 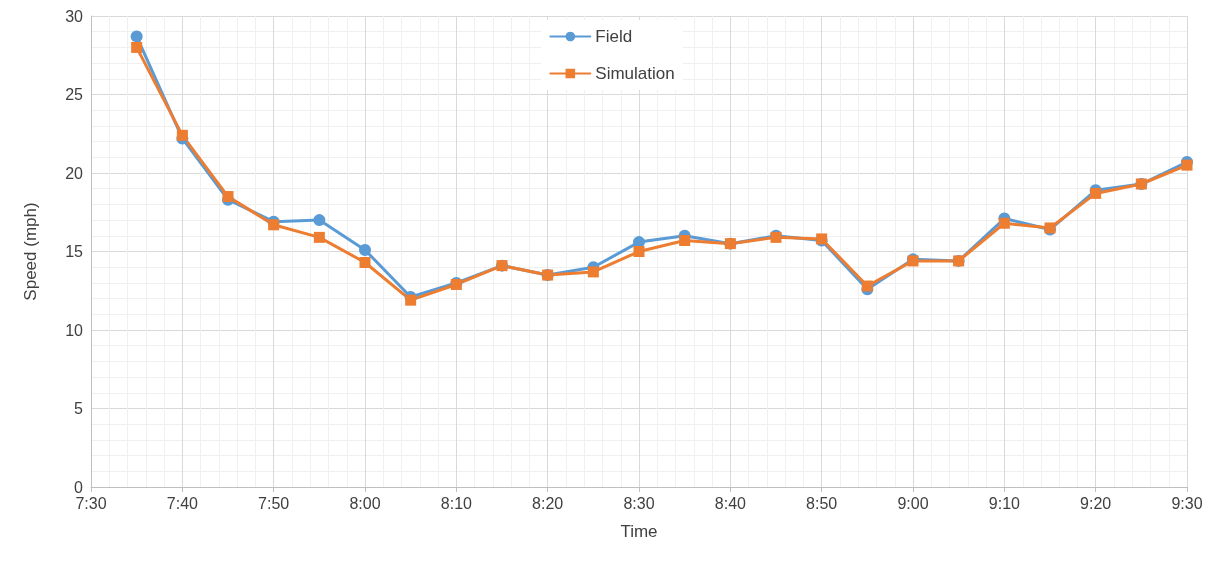 What do you see at coordinates (79, 408) in the screenshot?
I see `y-tick-label: 5` at bounding box center [79, 408].